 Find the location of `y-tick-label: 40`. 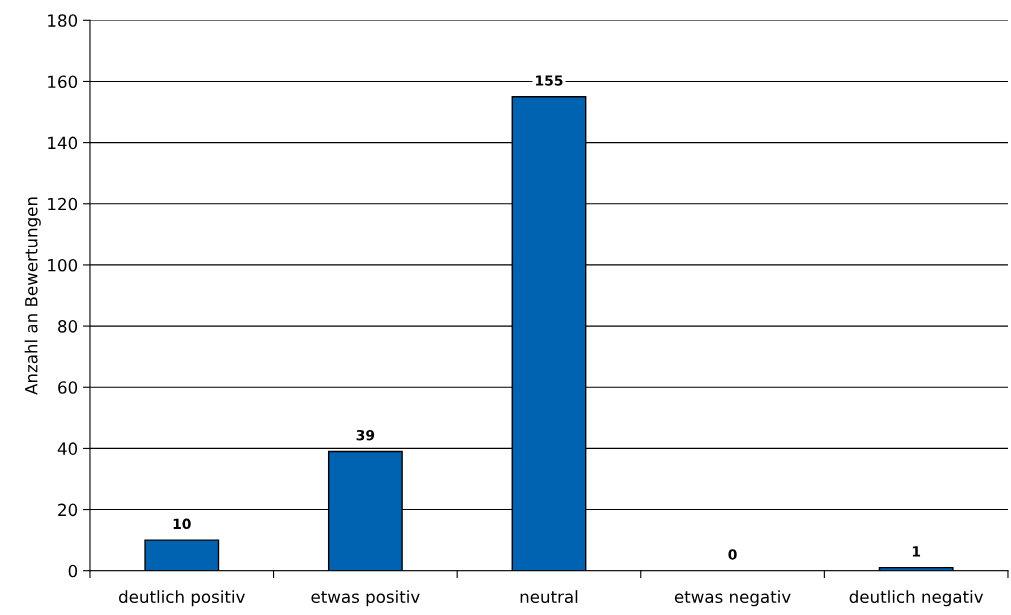

y-tick-label: 40 is located at coordinates (67, 448).